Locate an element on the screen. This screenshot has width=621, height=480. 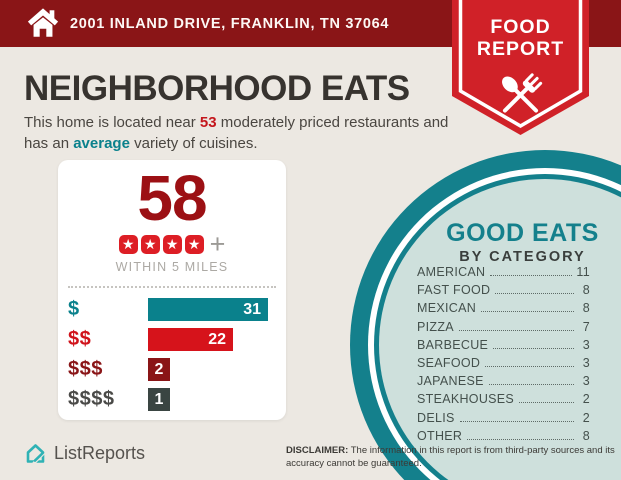
category-name: PIZZA is located at coordinates (435, 326).